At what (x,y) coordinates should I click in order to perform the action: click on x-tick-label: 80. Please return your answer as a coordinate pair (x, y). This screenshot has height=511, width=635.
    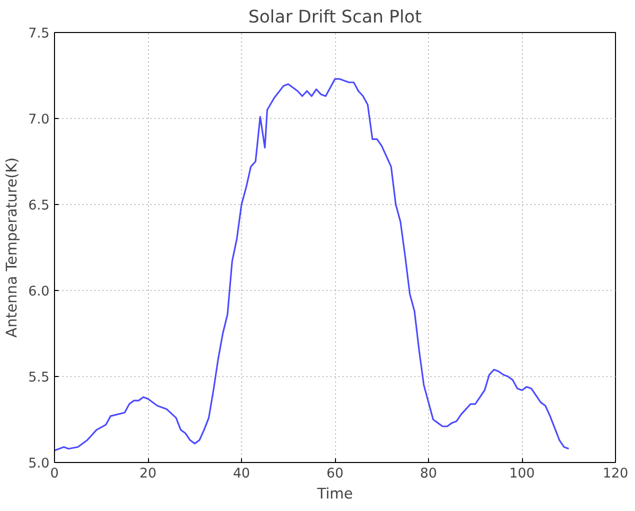
    Looking at the image, I should click on (428, 474).